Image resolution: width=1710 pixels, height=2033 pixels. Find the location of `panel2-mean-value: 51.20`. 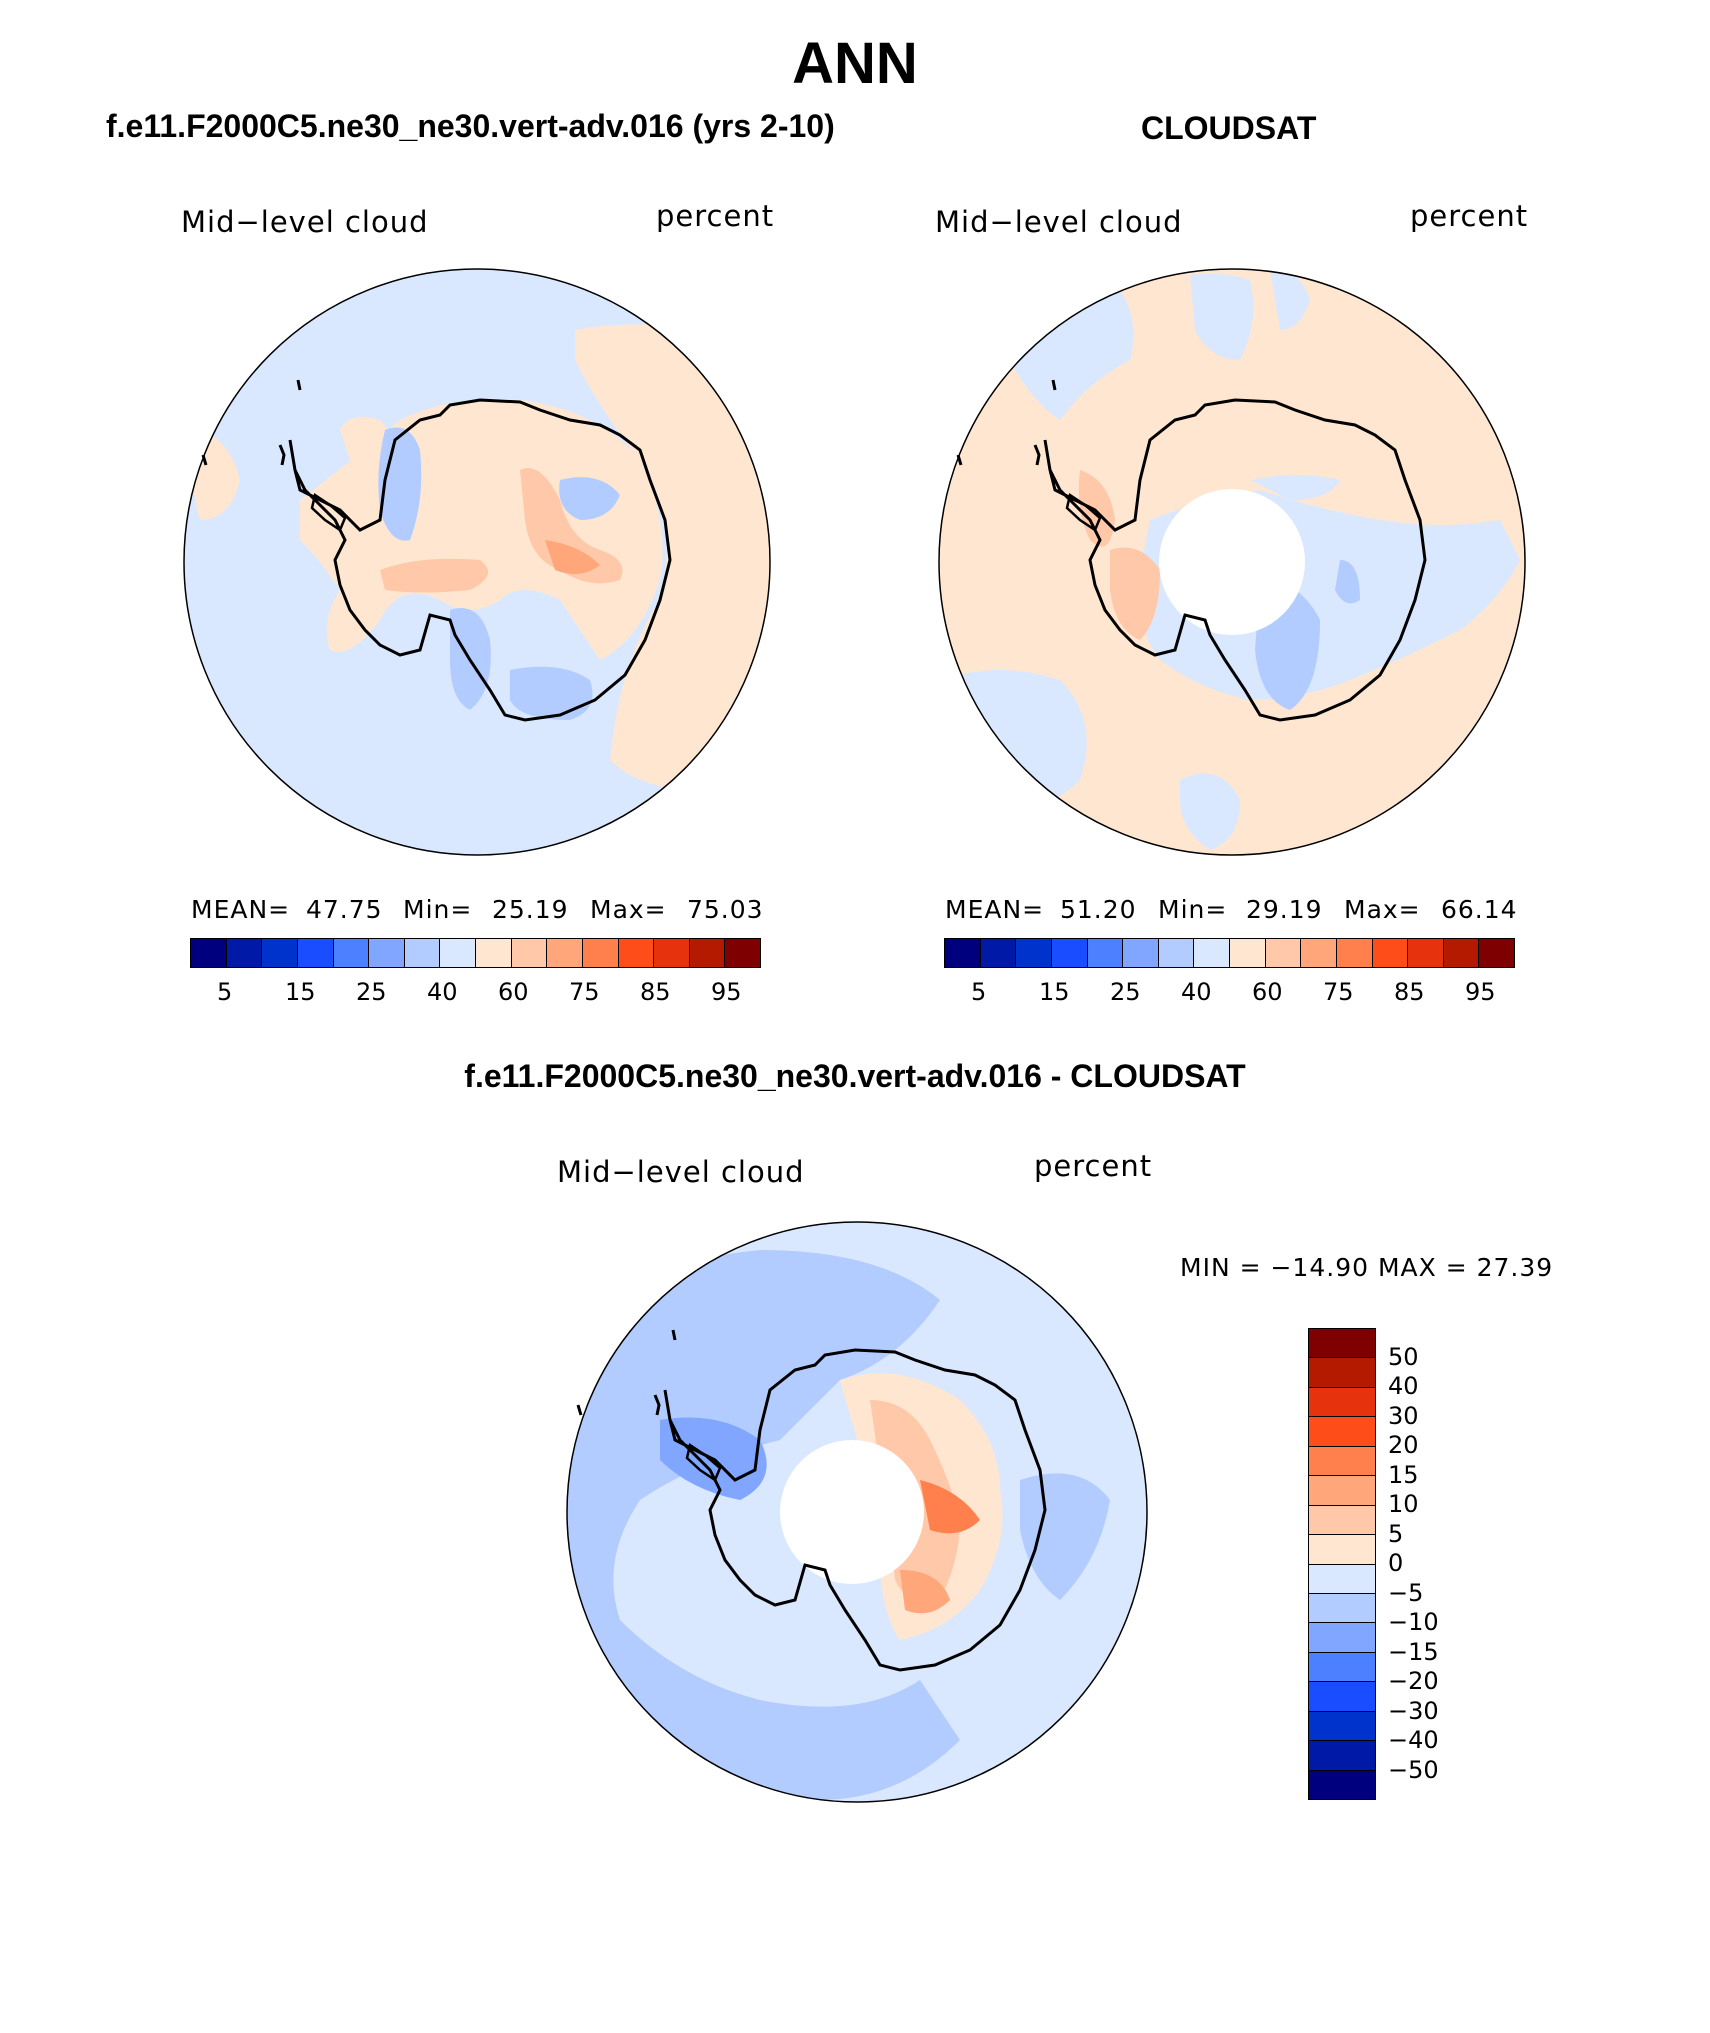

panel2-mean-value: 51.20 is located at coordinates (1098, 909).